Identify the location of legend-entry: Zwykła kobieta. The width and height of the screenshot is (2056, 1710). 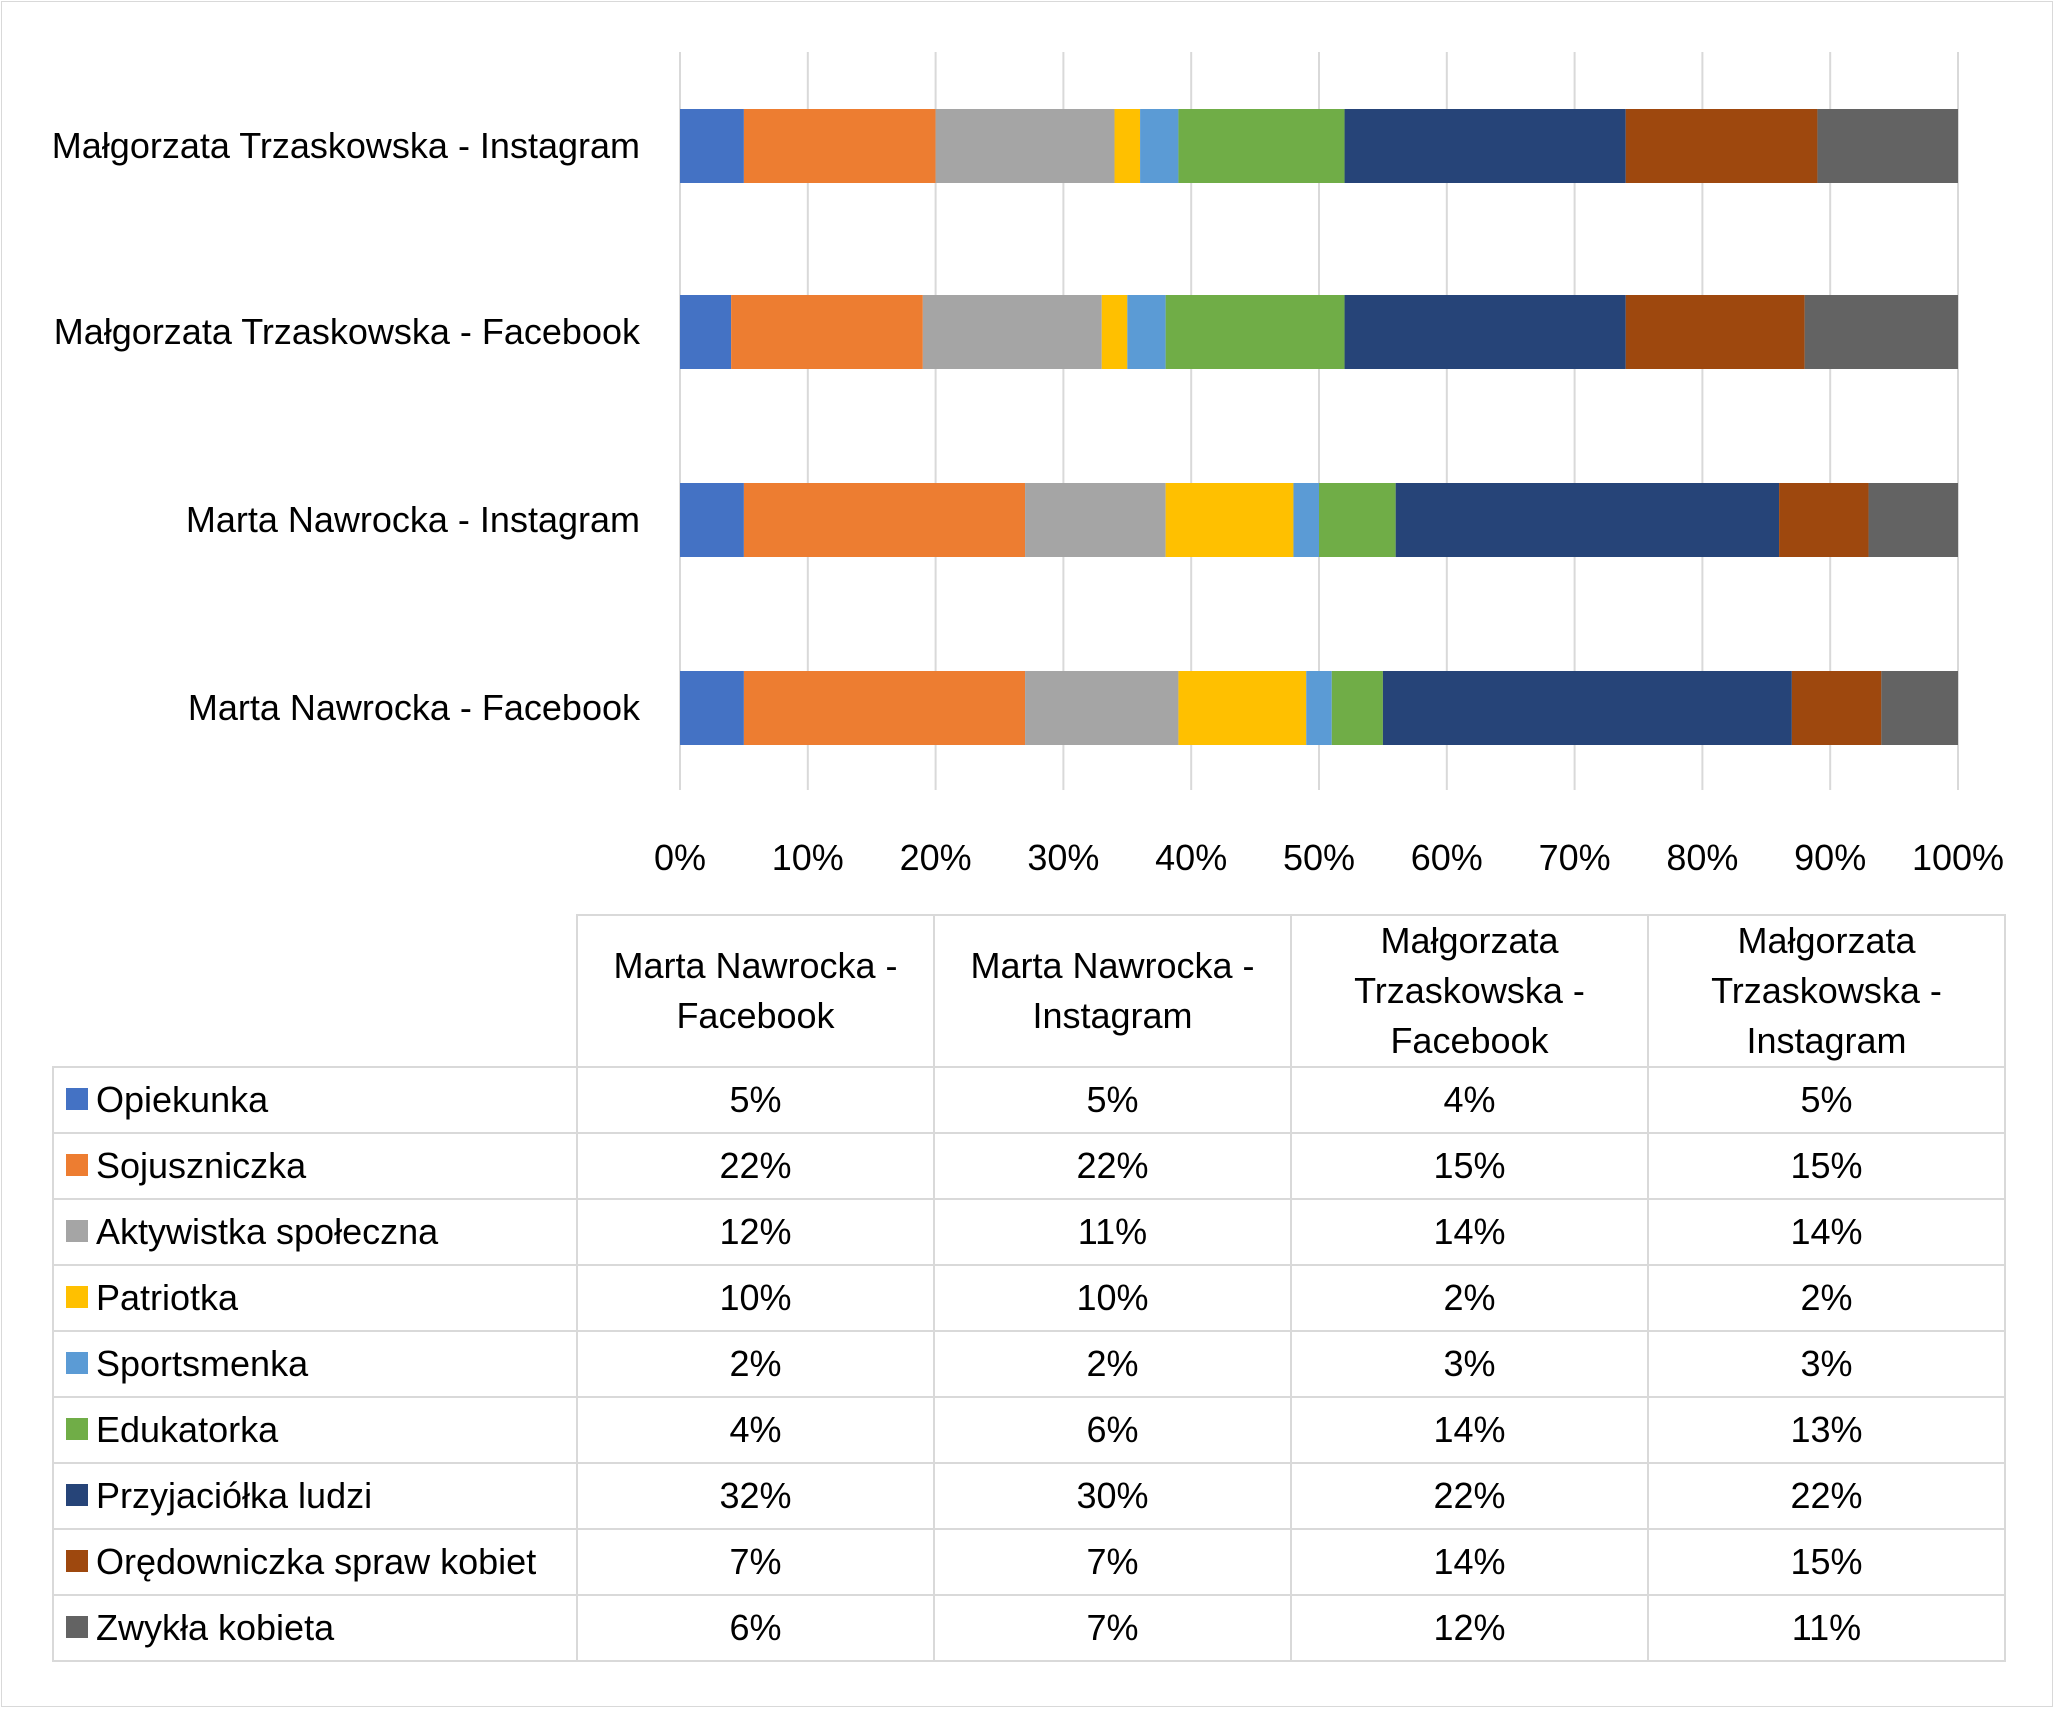
(315, 1628).